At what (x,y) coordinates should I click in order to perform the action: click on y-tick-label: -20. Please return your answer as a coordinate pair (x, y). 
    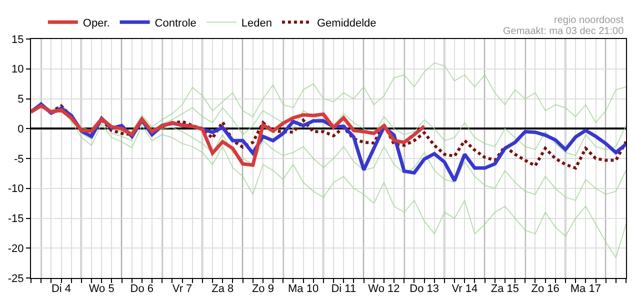
    Looking at the image, I should click on (16, 248).